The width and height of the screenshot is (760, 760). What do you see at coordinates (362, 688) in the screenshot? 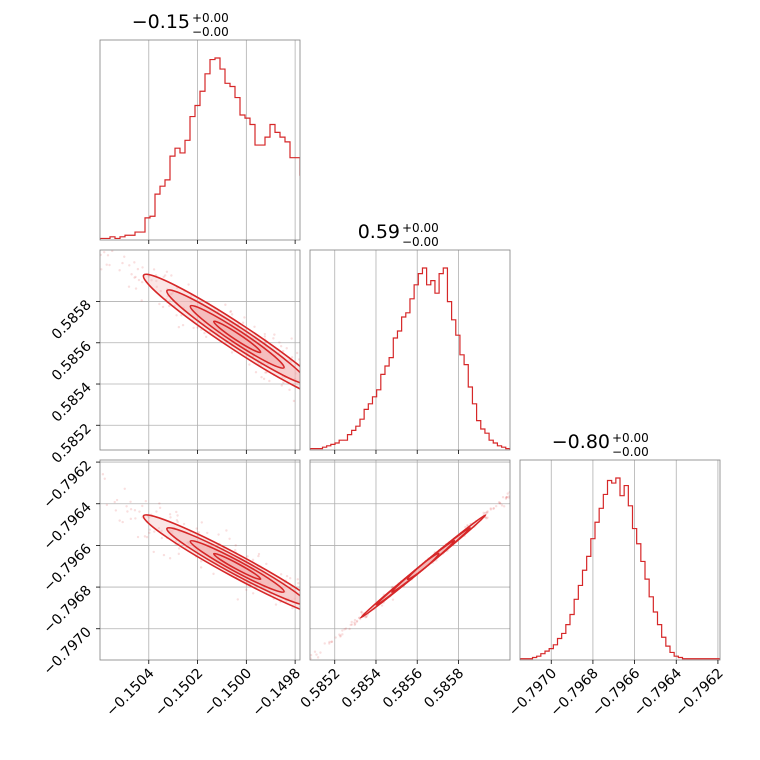
I see `x-tick-label: 0.5854` at bounding box center [362, 688].